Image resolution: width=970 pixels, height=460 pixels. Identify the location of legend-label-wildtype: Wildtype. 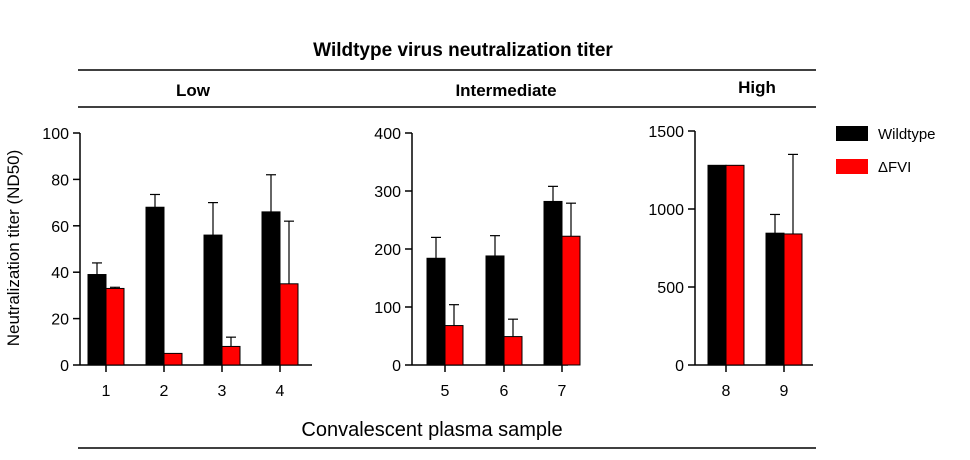
(907, 134).